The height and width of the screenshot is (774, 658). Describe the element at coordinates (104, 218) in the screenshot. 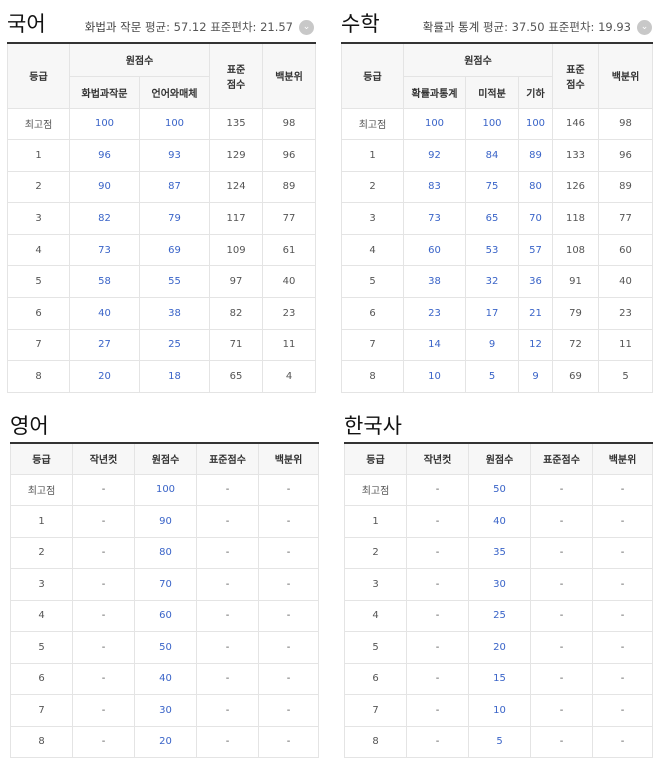

I see `score-cell: 82` at that location.